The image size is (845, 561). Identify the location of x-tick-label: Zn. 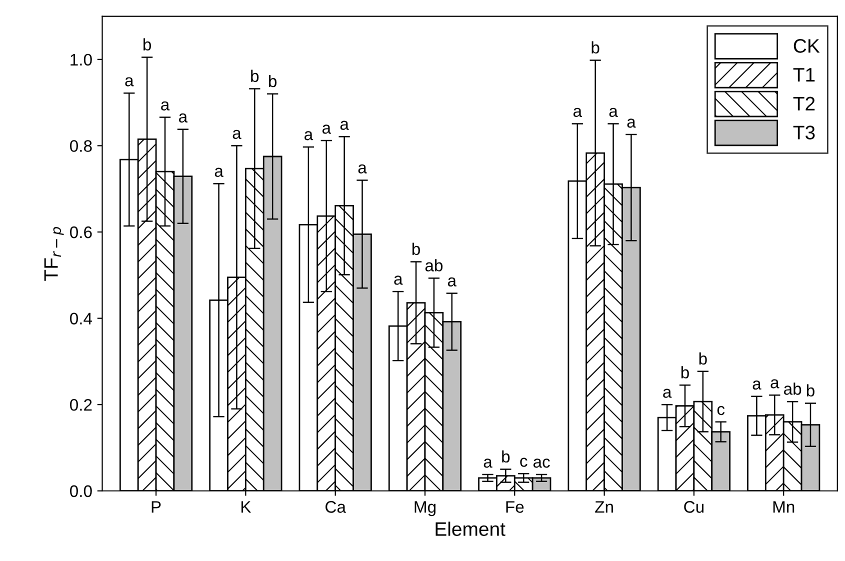
(604, 507).